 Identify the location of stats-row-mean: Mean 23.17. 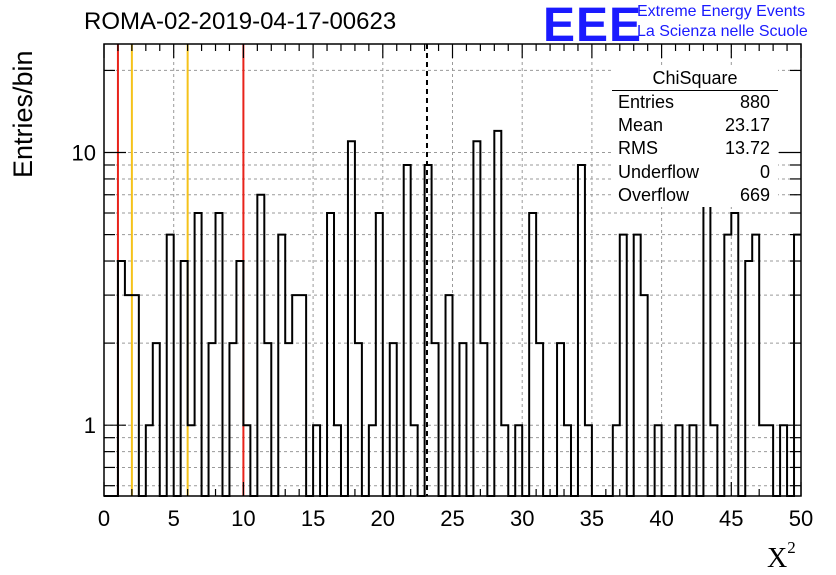
(695, 125).